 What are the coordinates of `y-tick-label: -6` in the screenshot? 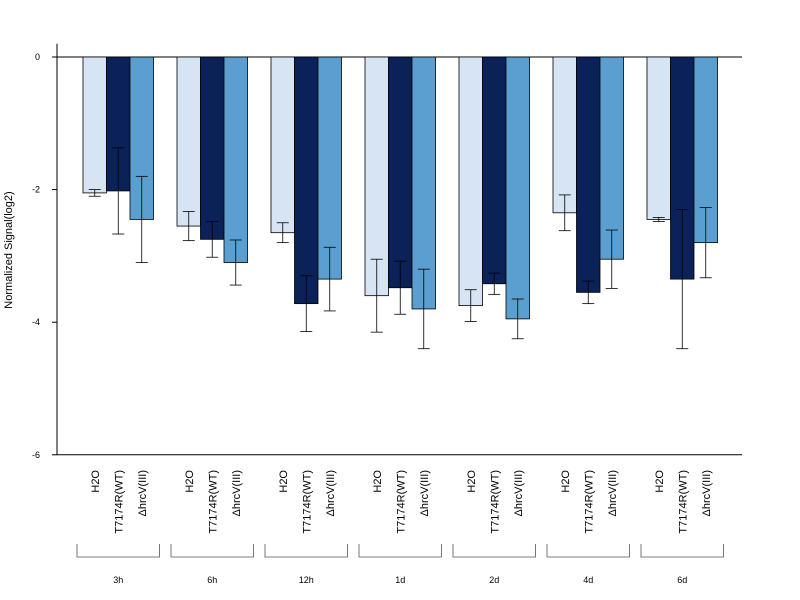 It's located at (36, 455).